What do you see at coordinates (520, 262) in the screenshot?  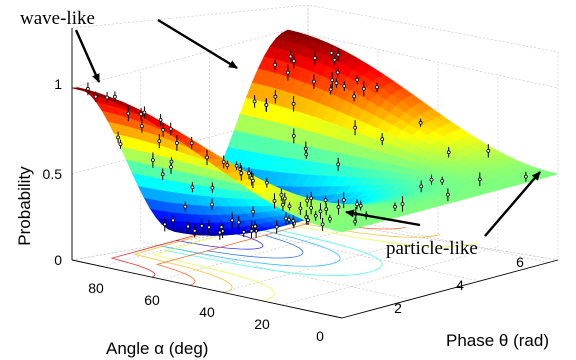 I see `theta-tick-label: 6` at bounding box center [520, 262].